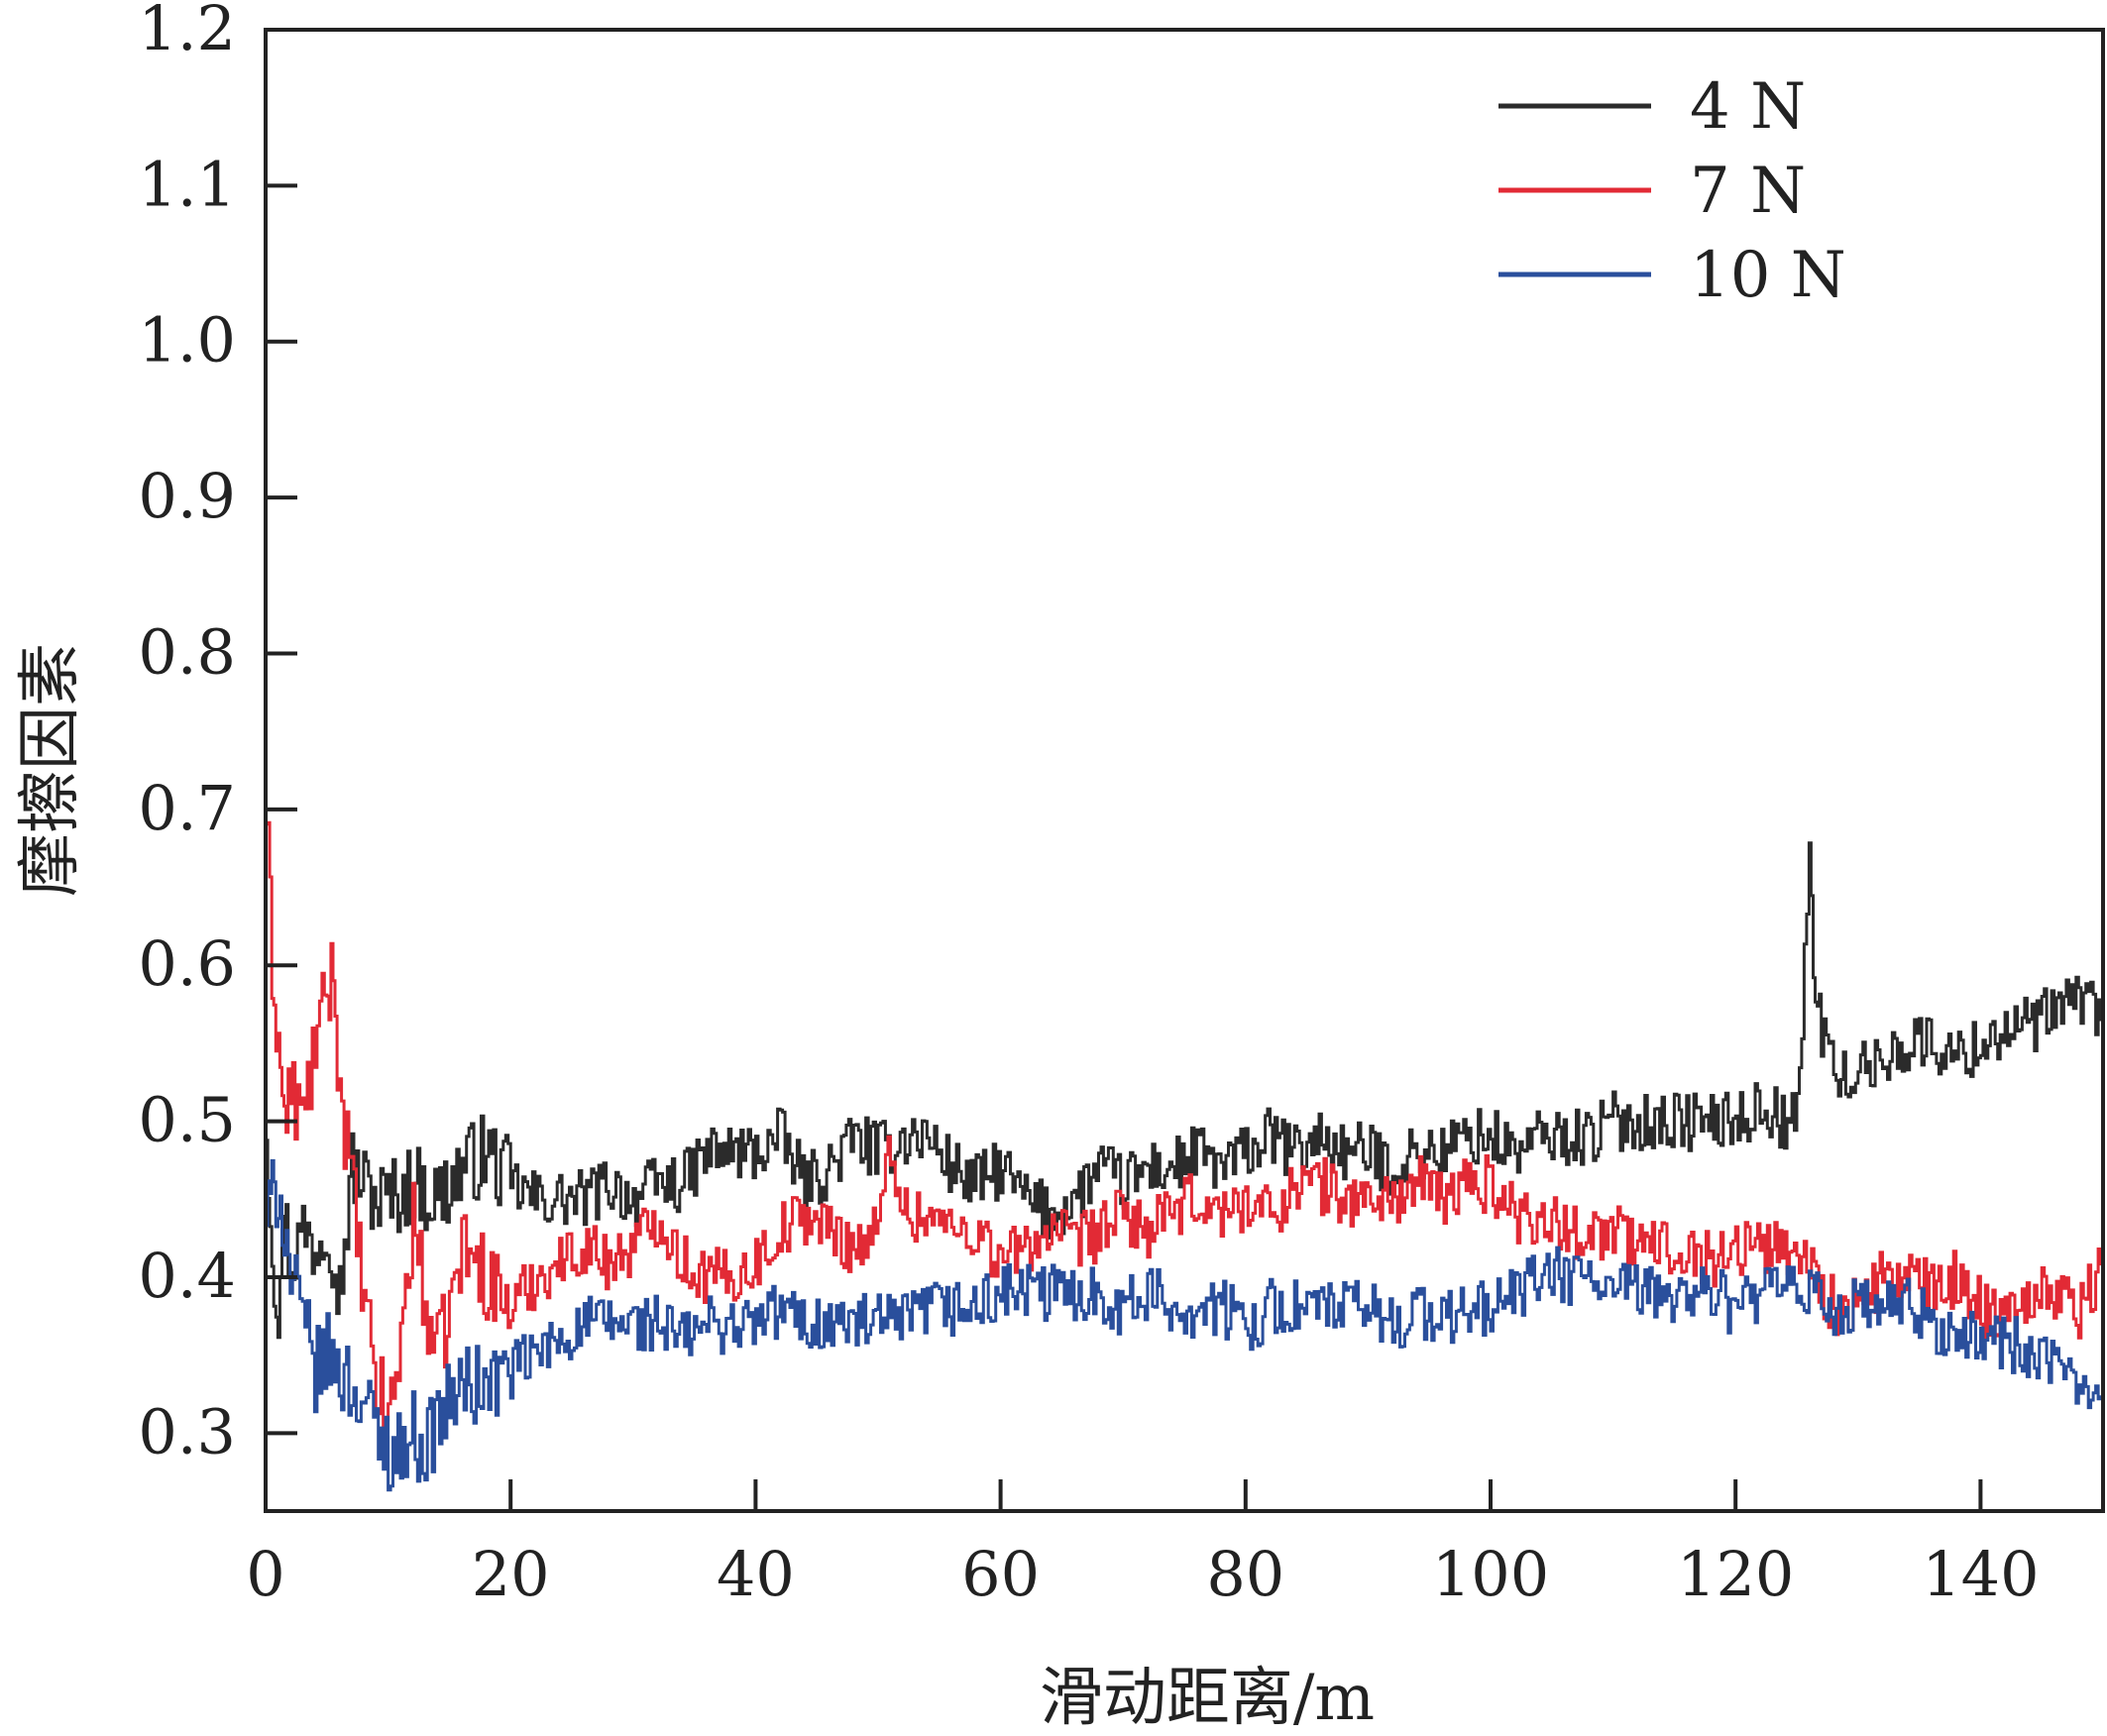  What do you see at coordinates (1748, 107) in the screenshot?
I see `legend-label: 4 N` at bounding box center [1748, 107].